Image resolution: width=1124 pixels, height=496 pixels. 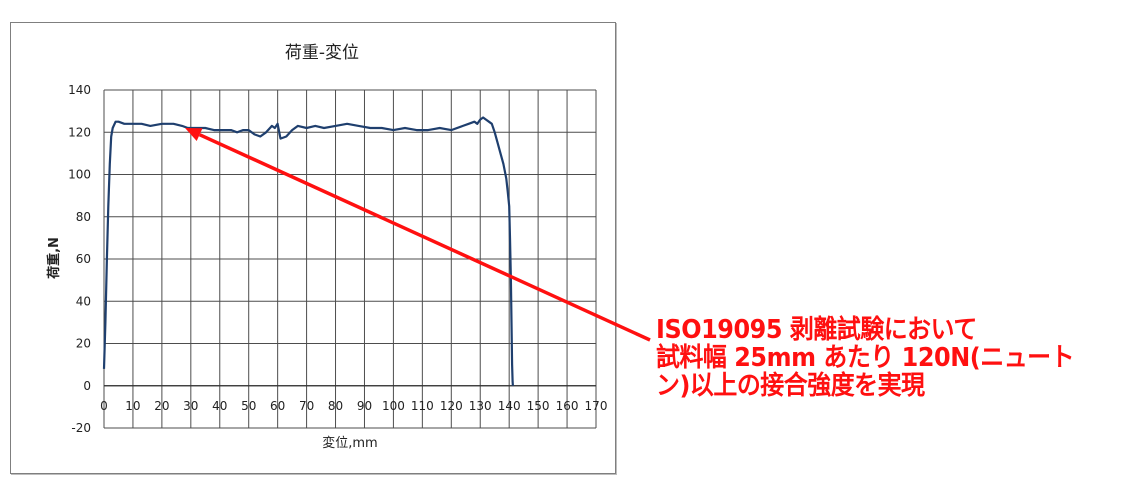 What do you see at coordinates (248, 406) in the screenshot?
I see `x-tick-label: 50` at bounding box center [248, 406].